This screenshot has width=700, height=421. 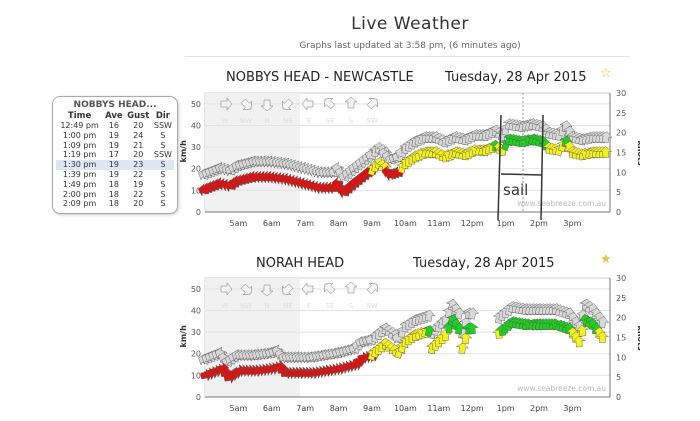 What do you see at coordinates (405, 223) in the screenshot?
I see `x-tick-label: 10am` at bounding box center [405, 223].